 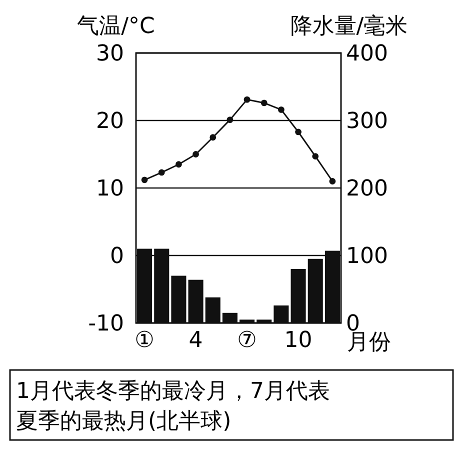 What do you see at coordinates (367, 189) in the screenshot?
I see `y2-tick-label: 200` at bounding box center [367, 189].